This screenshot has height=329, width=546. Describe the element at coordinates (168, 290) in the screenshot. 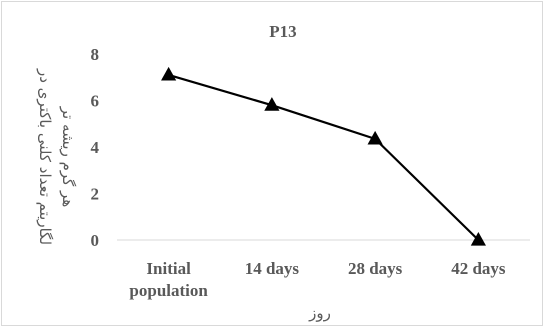

I see `x-tick-label: population` at that location.